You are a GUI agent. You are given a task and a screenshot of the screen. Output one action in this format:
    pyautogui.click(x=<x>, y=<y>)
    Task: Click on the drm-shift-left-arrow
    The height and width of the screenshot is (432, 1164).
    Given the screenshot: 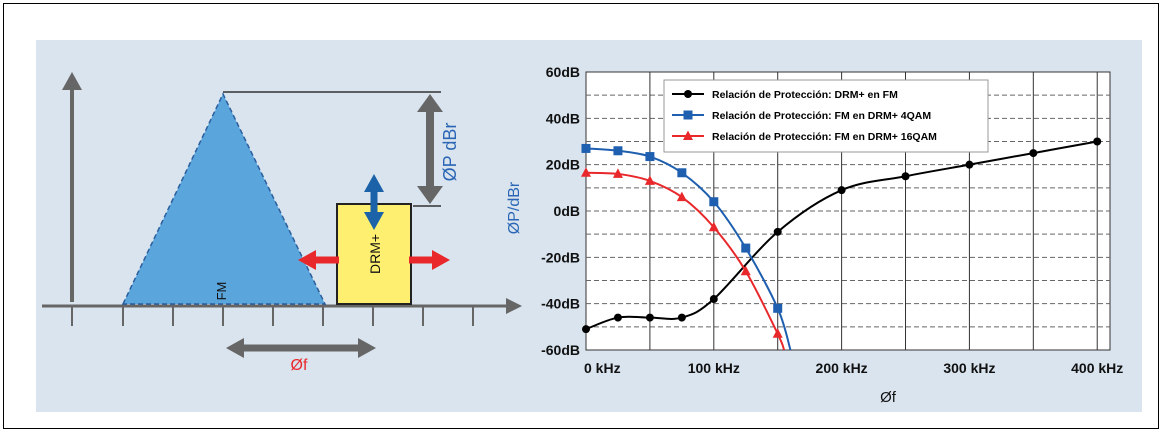 What is the action you would take?
    pyautogui.click(x=318, y=260)
    